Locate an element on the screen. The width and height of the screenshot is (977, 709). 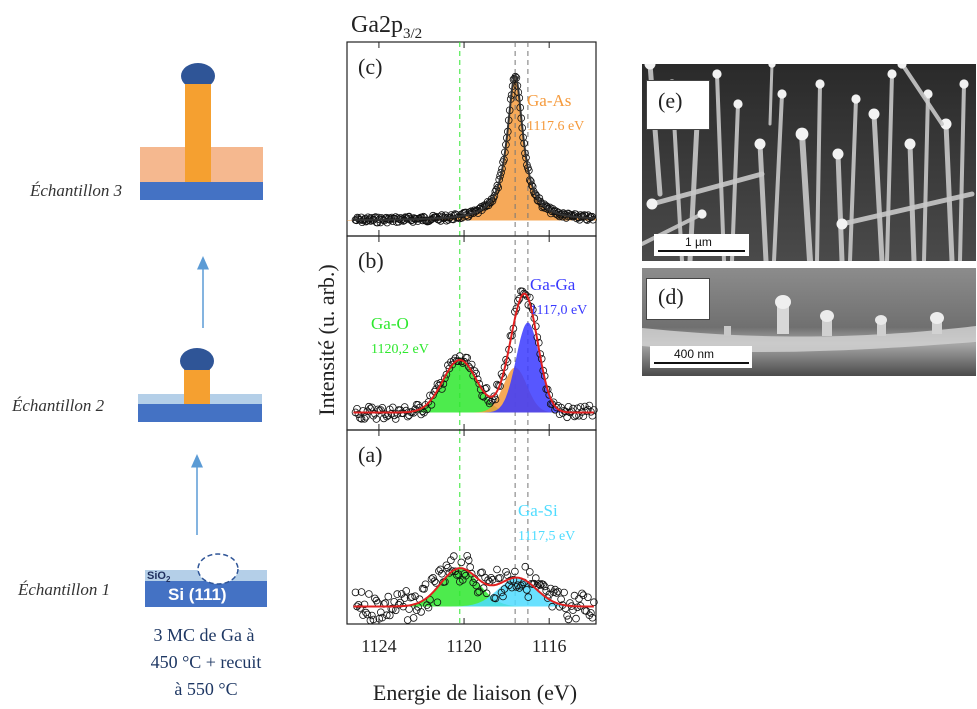
sem-top-scalebar is located at coordinates (701, 251).